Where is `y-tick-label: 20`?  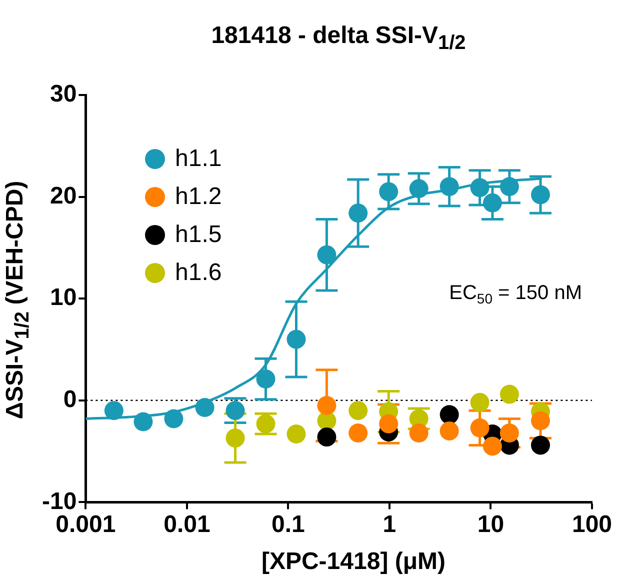
y-tick-label: 20 is located at coordinates (63, 196).